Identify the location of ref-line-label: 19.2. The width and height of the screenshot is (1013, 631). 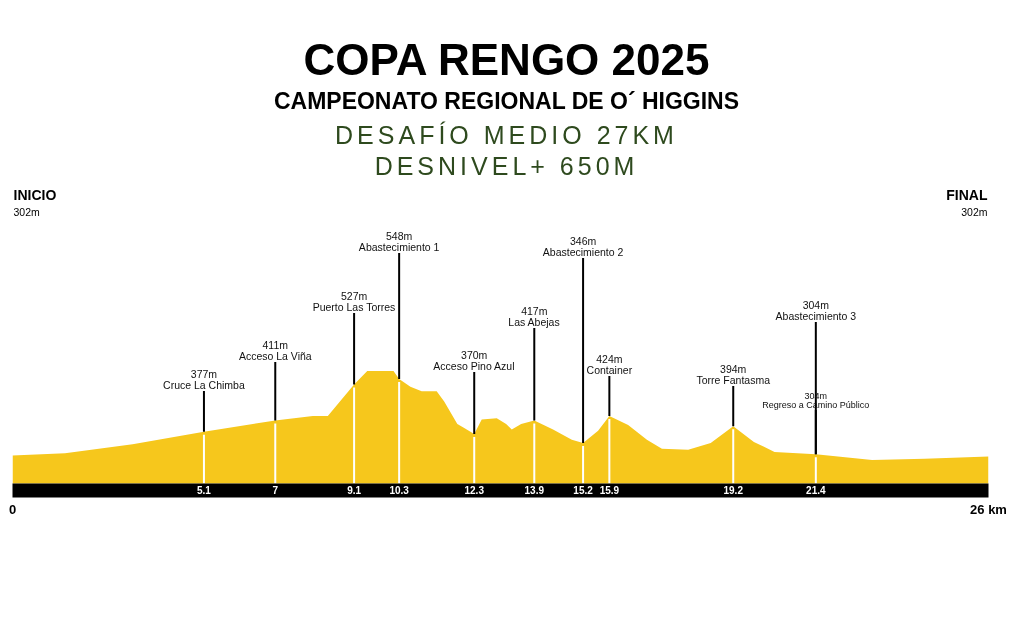
(733, 490).